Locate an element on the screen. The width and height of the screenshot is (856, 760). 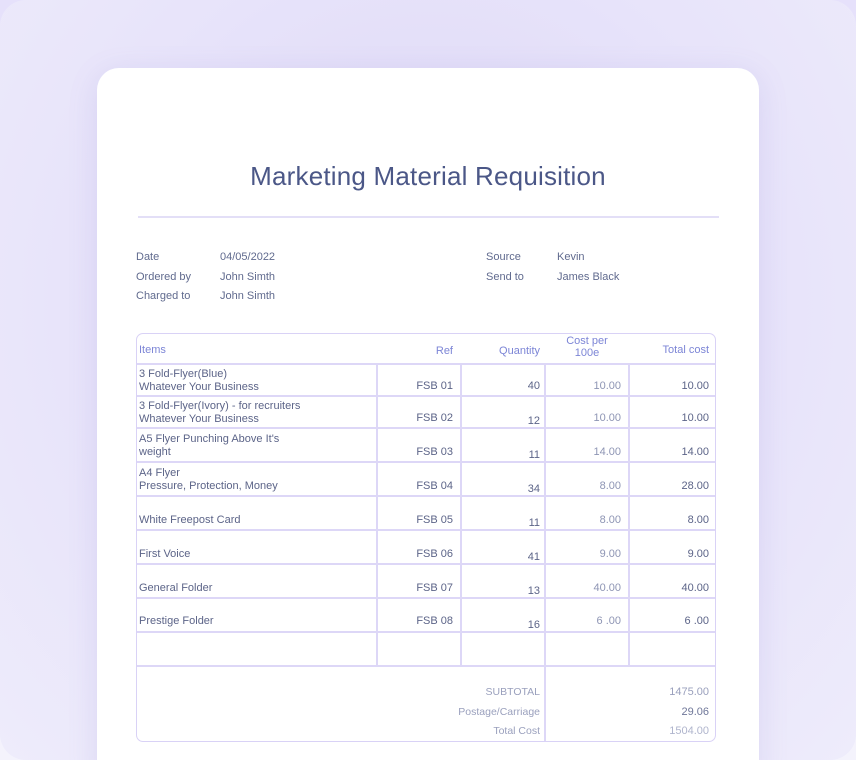
item-quantity: 16 is located at coordinates (533, 625).